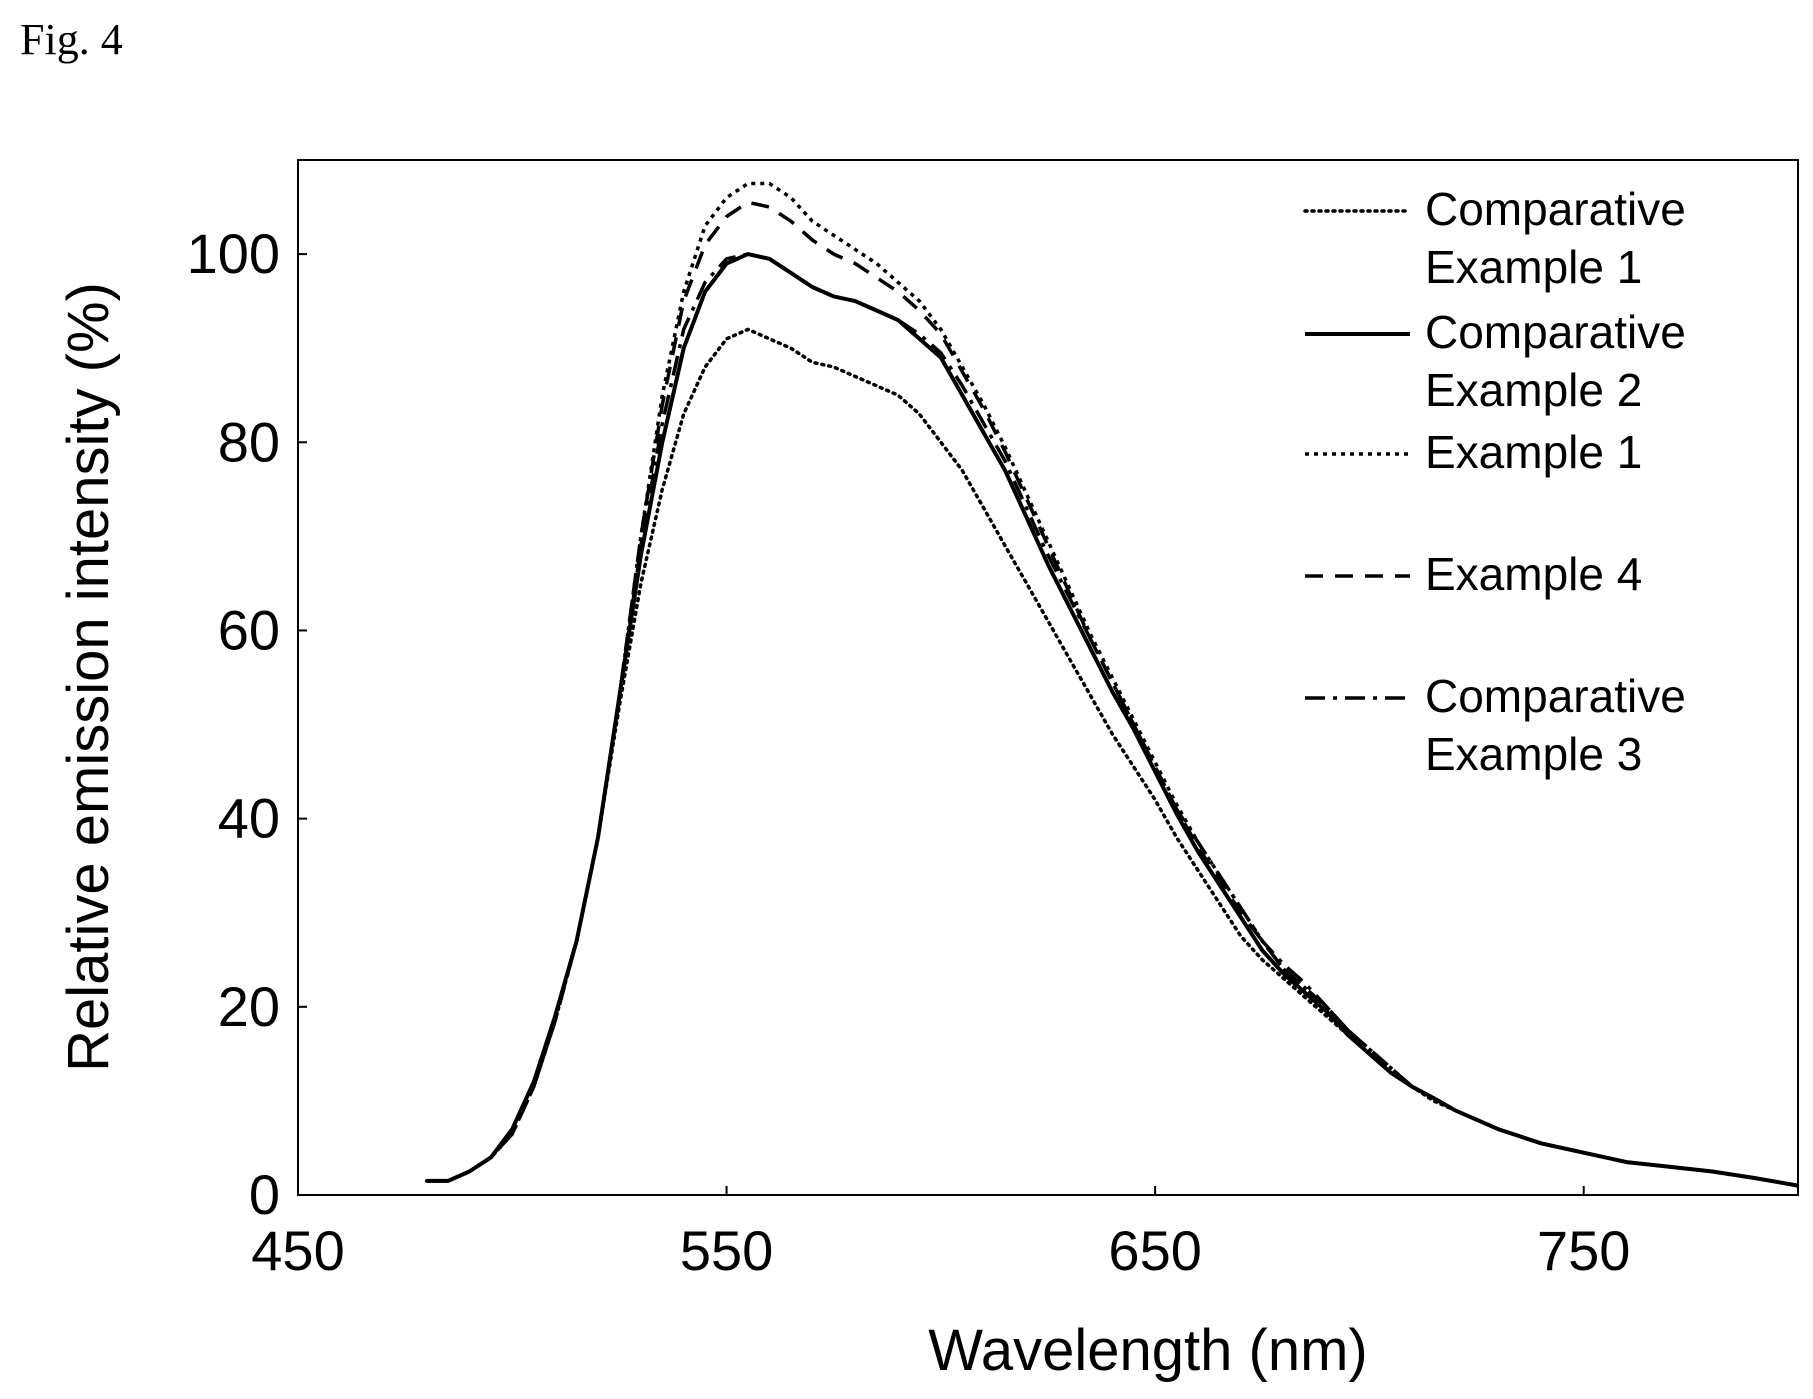 The height and width of the screenshot is (1399, 1813). I want to click on legend-label-1: Comparative, so click(1555, 209).